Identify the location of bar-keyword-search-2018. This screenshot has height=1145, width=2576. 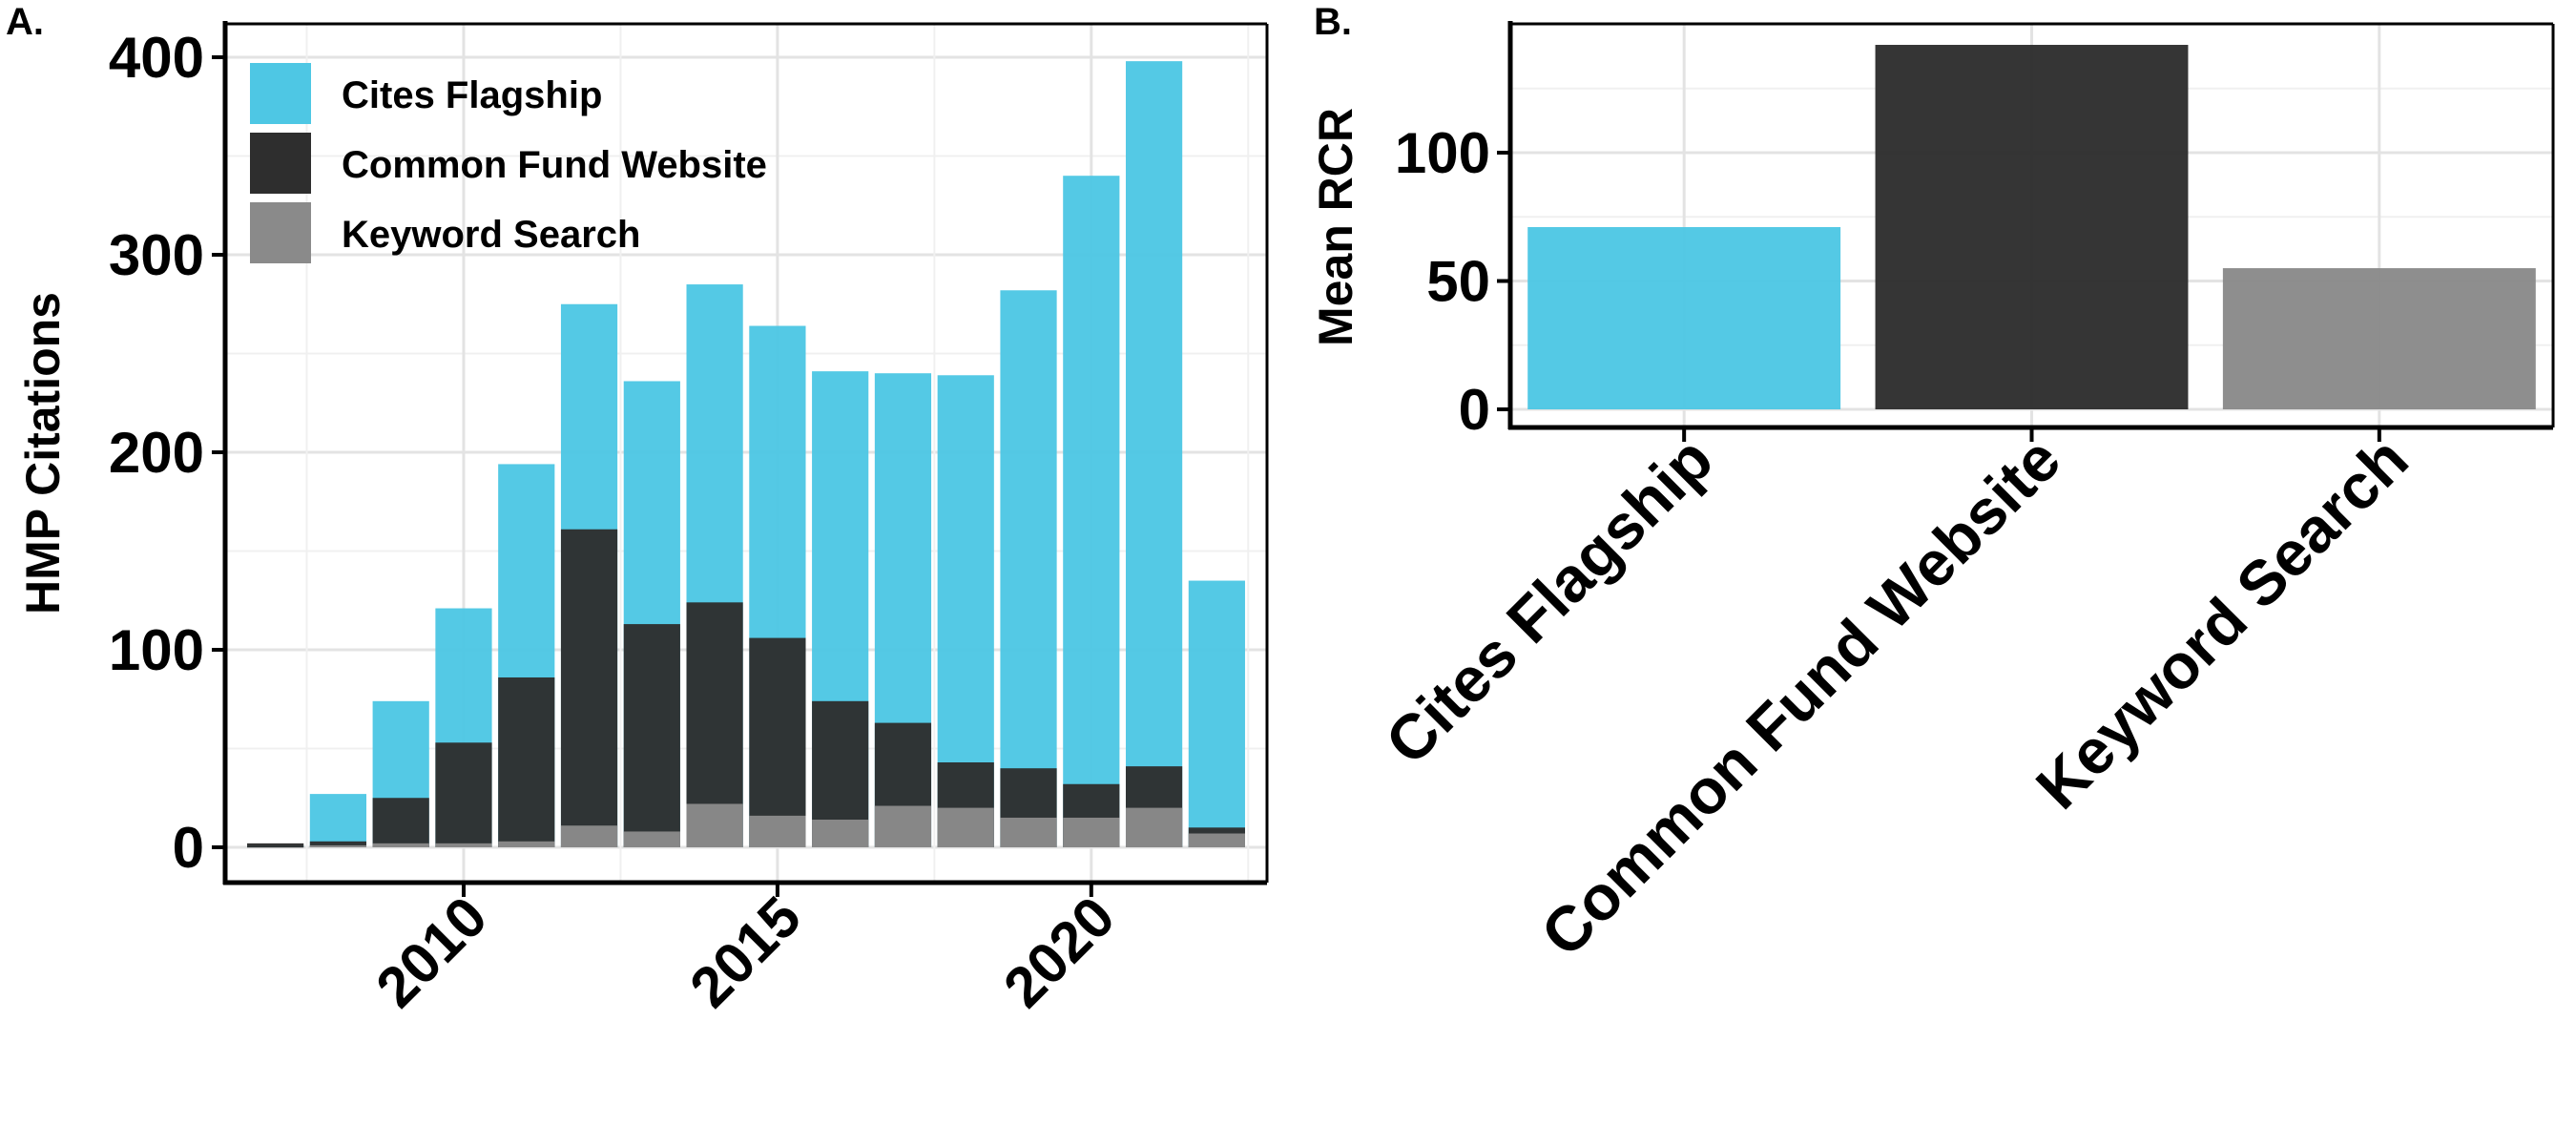
(965, 827).